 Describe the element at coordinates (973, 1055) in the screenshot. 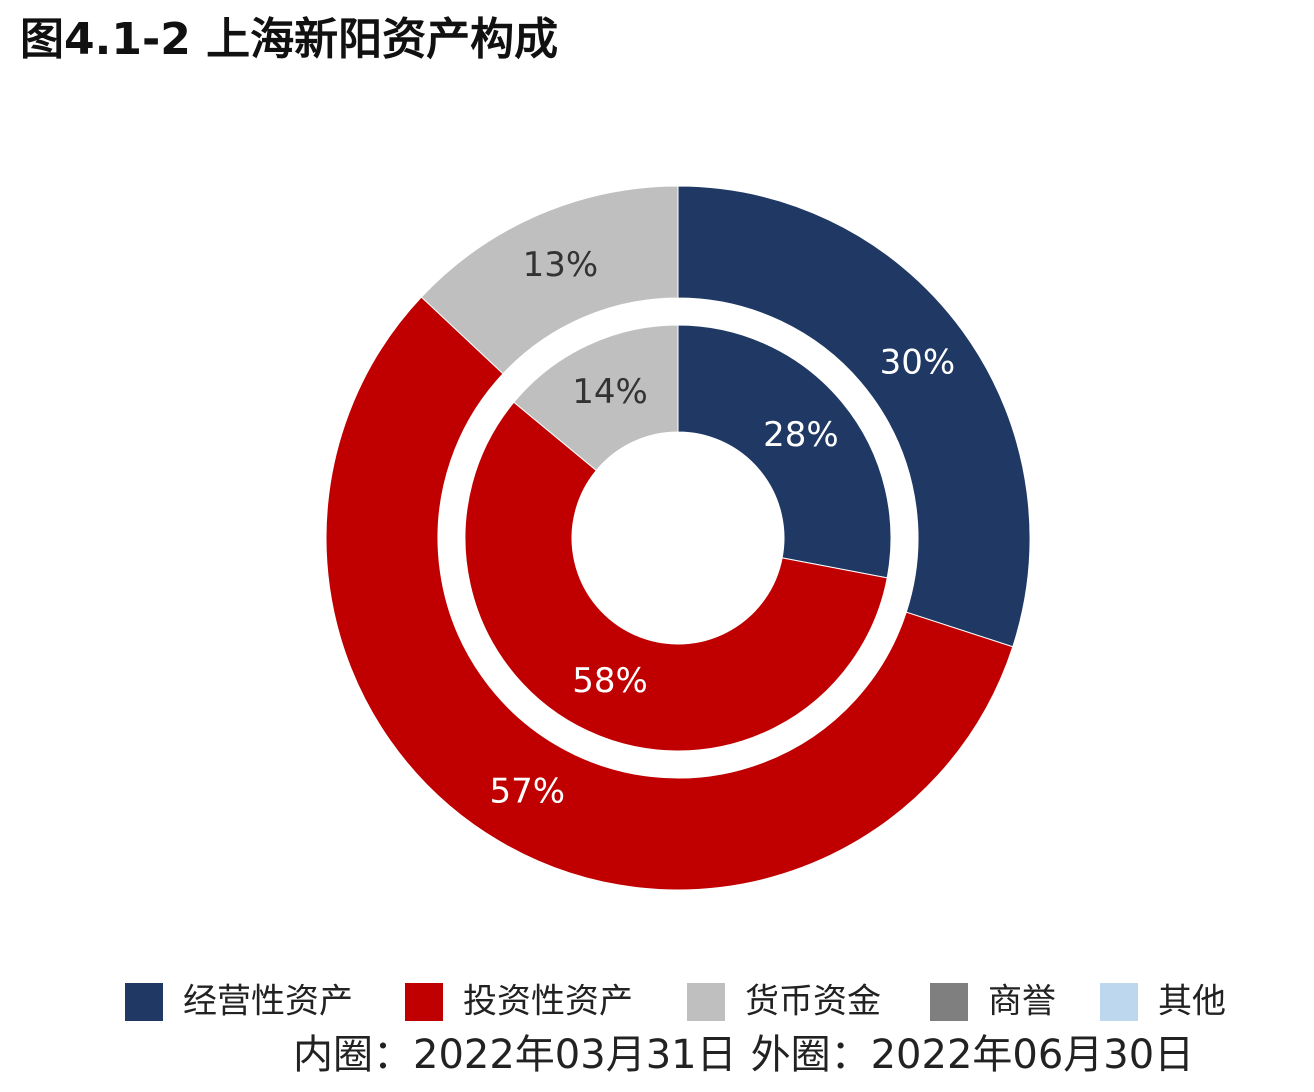

I see `series-caption: 外圈：2022年06月30日` at that location.